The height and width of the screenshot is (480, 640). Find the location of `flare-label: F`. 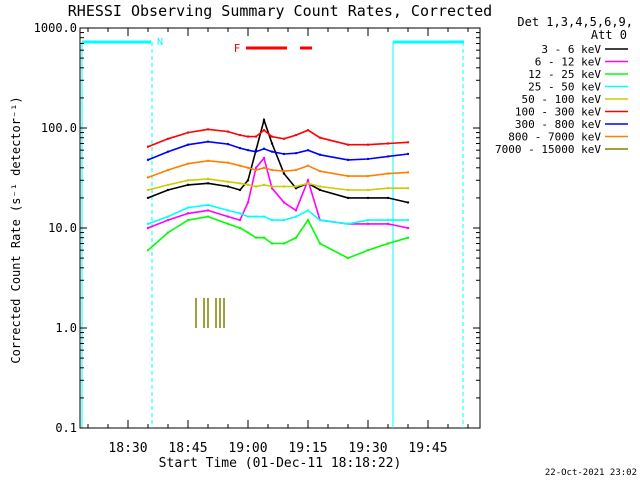

flare-label: F is located at coordinates (237, 48).